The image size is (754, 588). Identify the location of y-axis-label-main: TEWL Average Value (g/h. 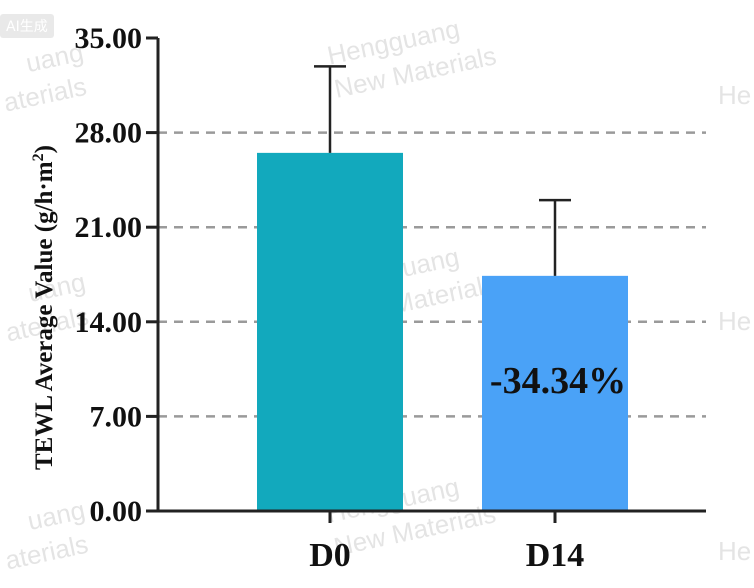
(44, 330).